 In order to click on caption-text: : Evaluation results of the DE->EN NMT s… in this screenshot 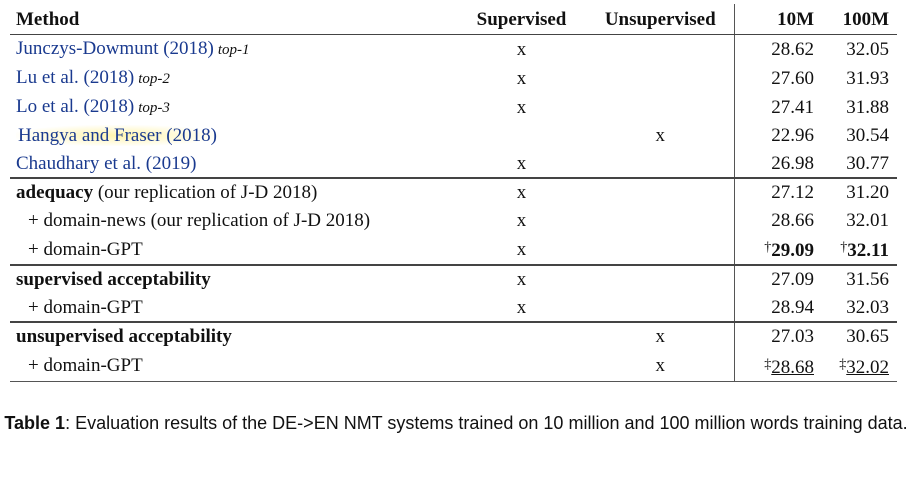, I will do `click(486, 423)`.